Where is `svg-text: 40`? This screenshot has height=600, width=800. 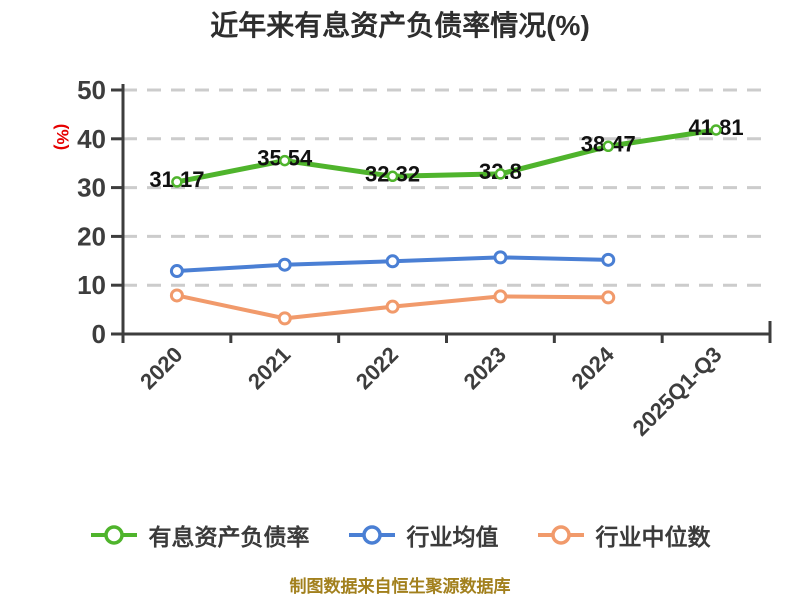
svg-text: 40 is located at coordinates (91, 139).